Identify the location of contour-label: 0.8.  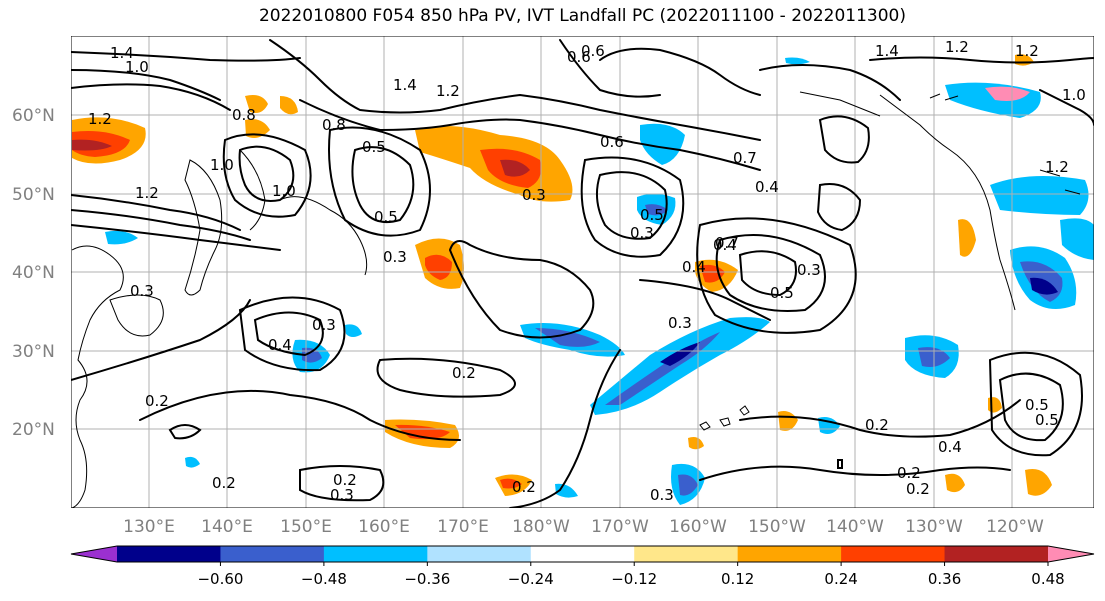
(334, 125).